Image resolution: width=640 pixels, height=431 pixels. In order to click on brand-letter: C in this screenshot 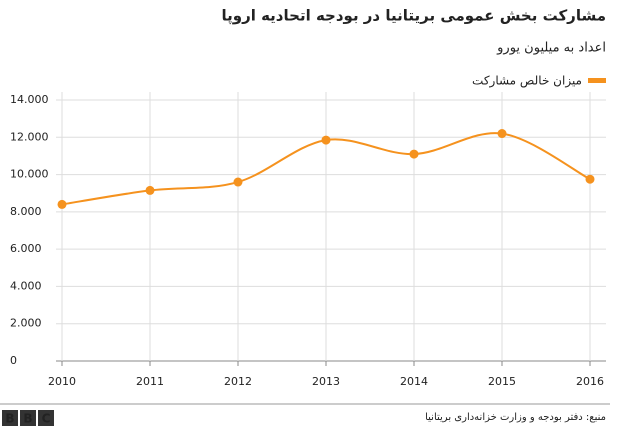, I will do `click(46, 419)`.